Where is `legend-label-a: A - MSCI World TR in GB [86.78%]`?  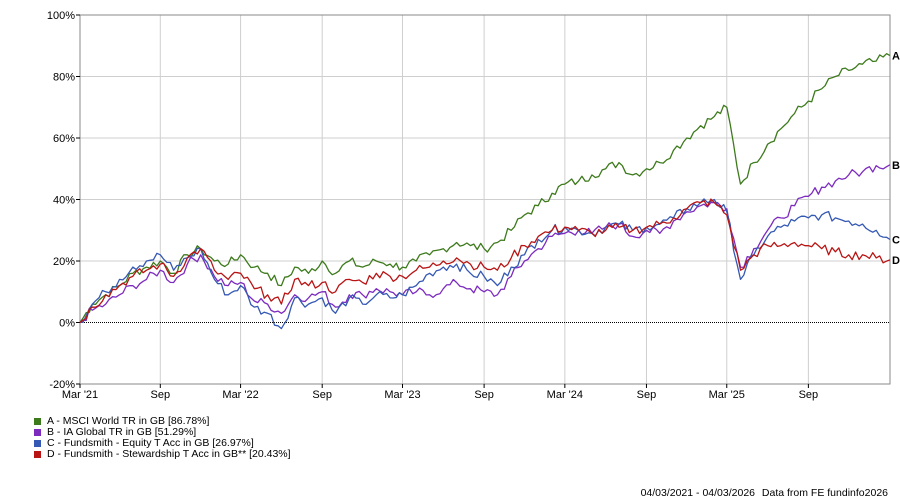
legend-label-a: A - MSCI World TR in GB [86.78%] is located at coordinates (128, 421).